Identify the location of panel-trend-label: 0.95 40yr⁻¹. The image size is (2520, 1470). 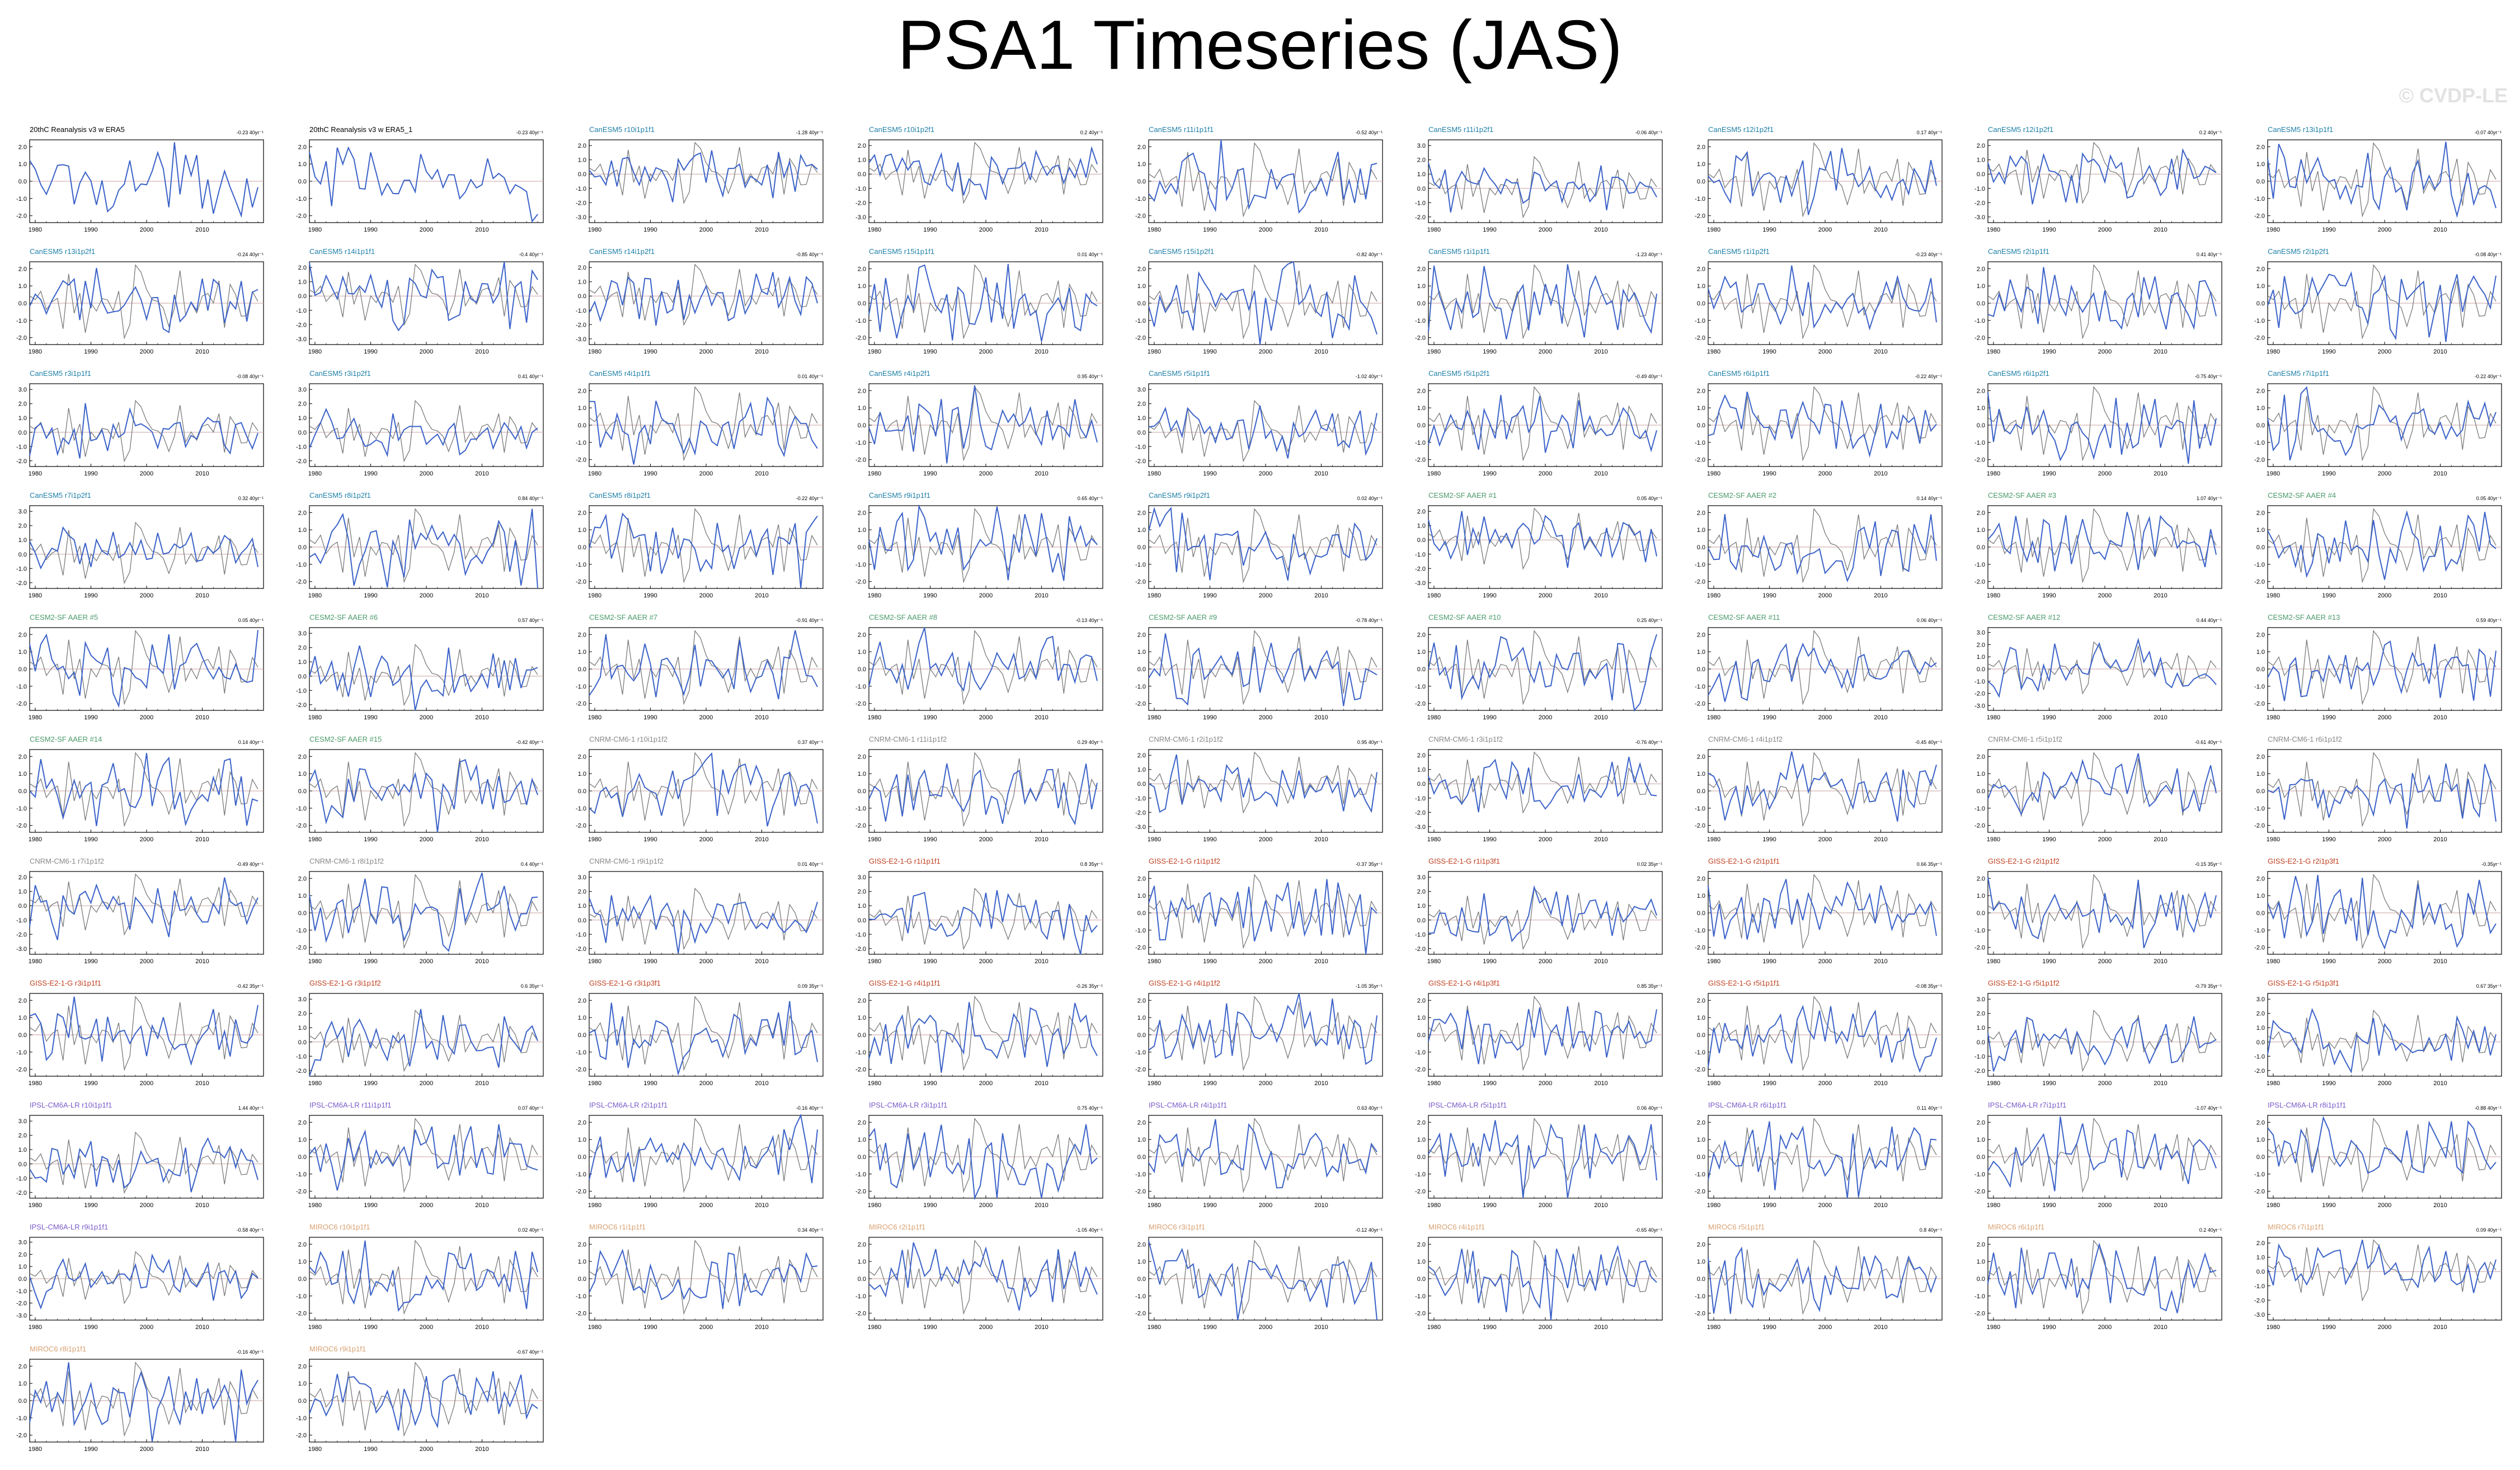
(1370, 742).